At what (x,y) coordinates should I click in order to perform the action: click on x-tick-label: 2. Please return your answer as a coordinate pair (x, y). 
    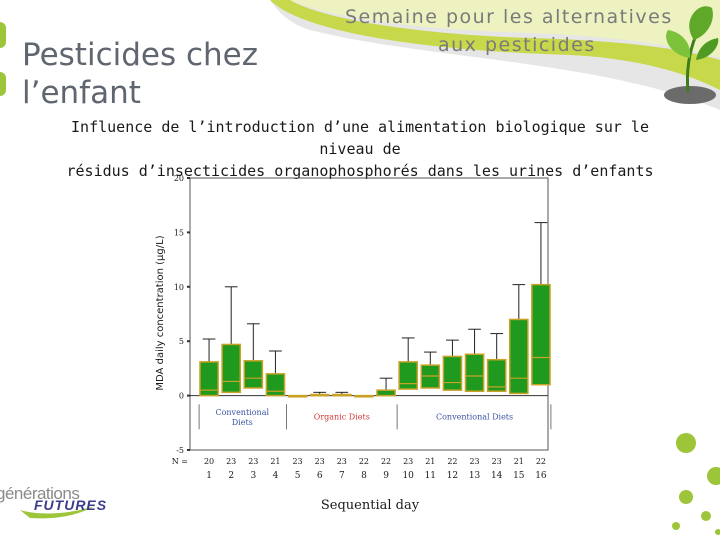
    Looking at the image, I should click on (231, 476).